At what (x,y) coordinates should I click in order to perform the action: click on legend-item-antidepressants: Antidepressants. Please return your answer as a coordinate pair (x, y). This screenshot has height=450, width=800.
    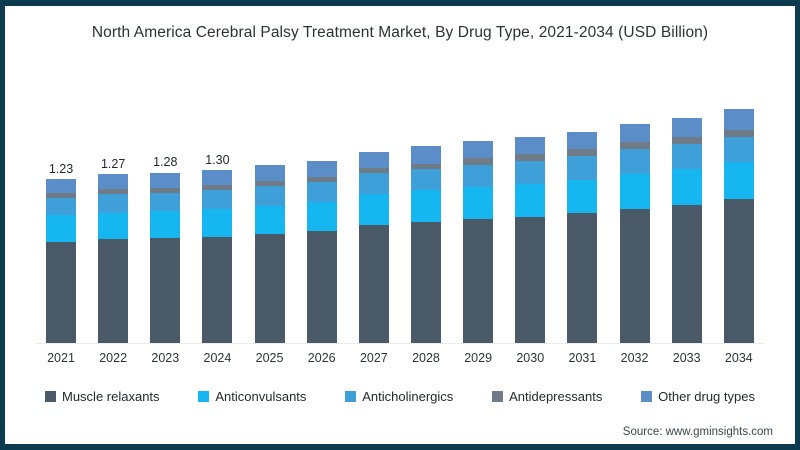
    Looking at the image, I should click on (547, 396).